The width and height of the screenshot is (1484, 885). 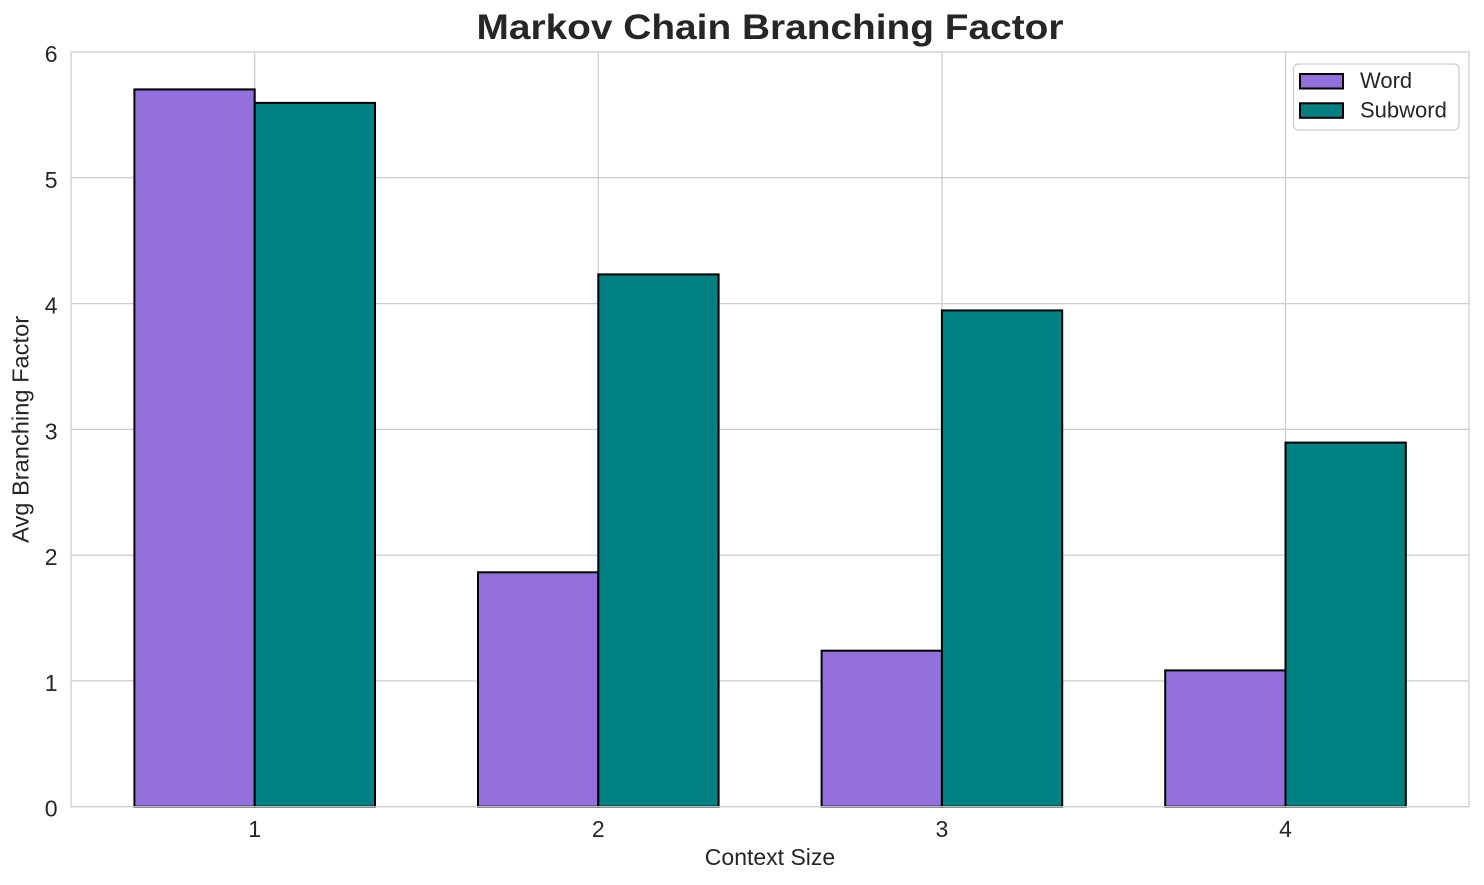 What do you see at coordinates (51, 54) in the screenshot?
I see `svg-text: 6` at bounding box center [51, 54].